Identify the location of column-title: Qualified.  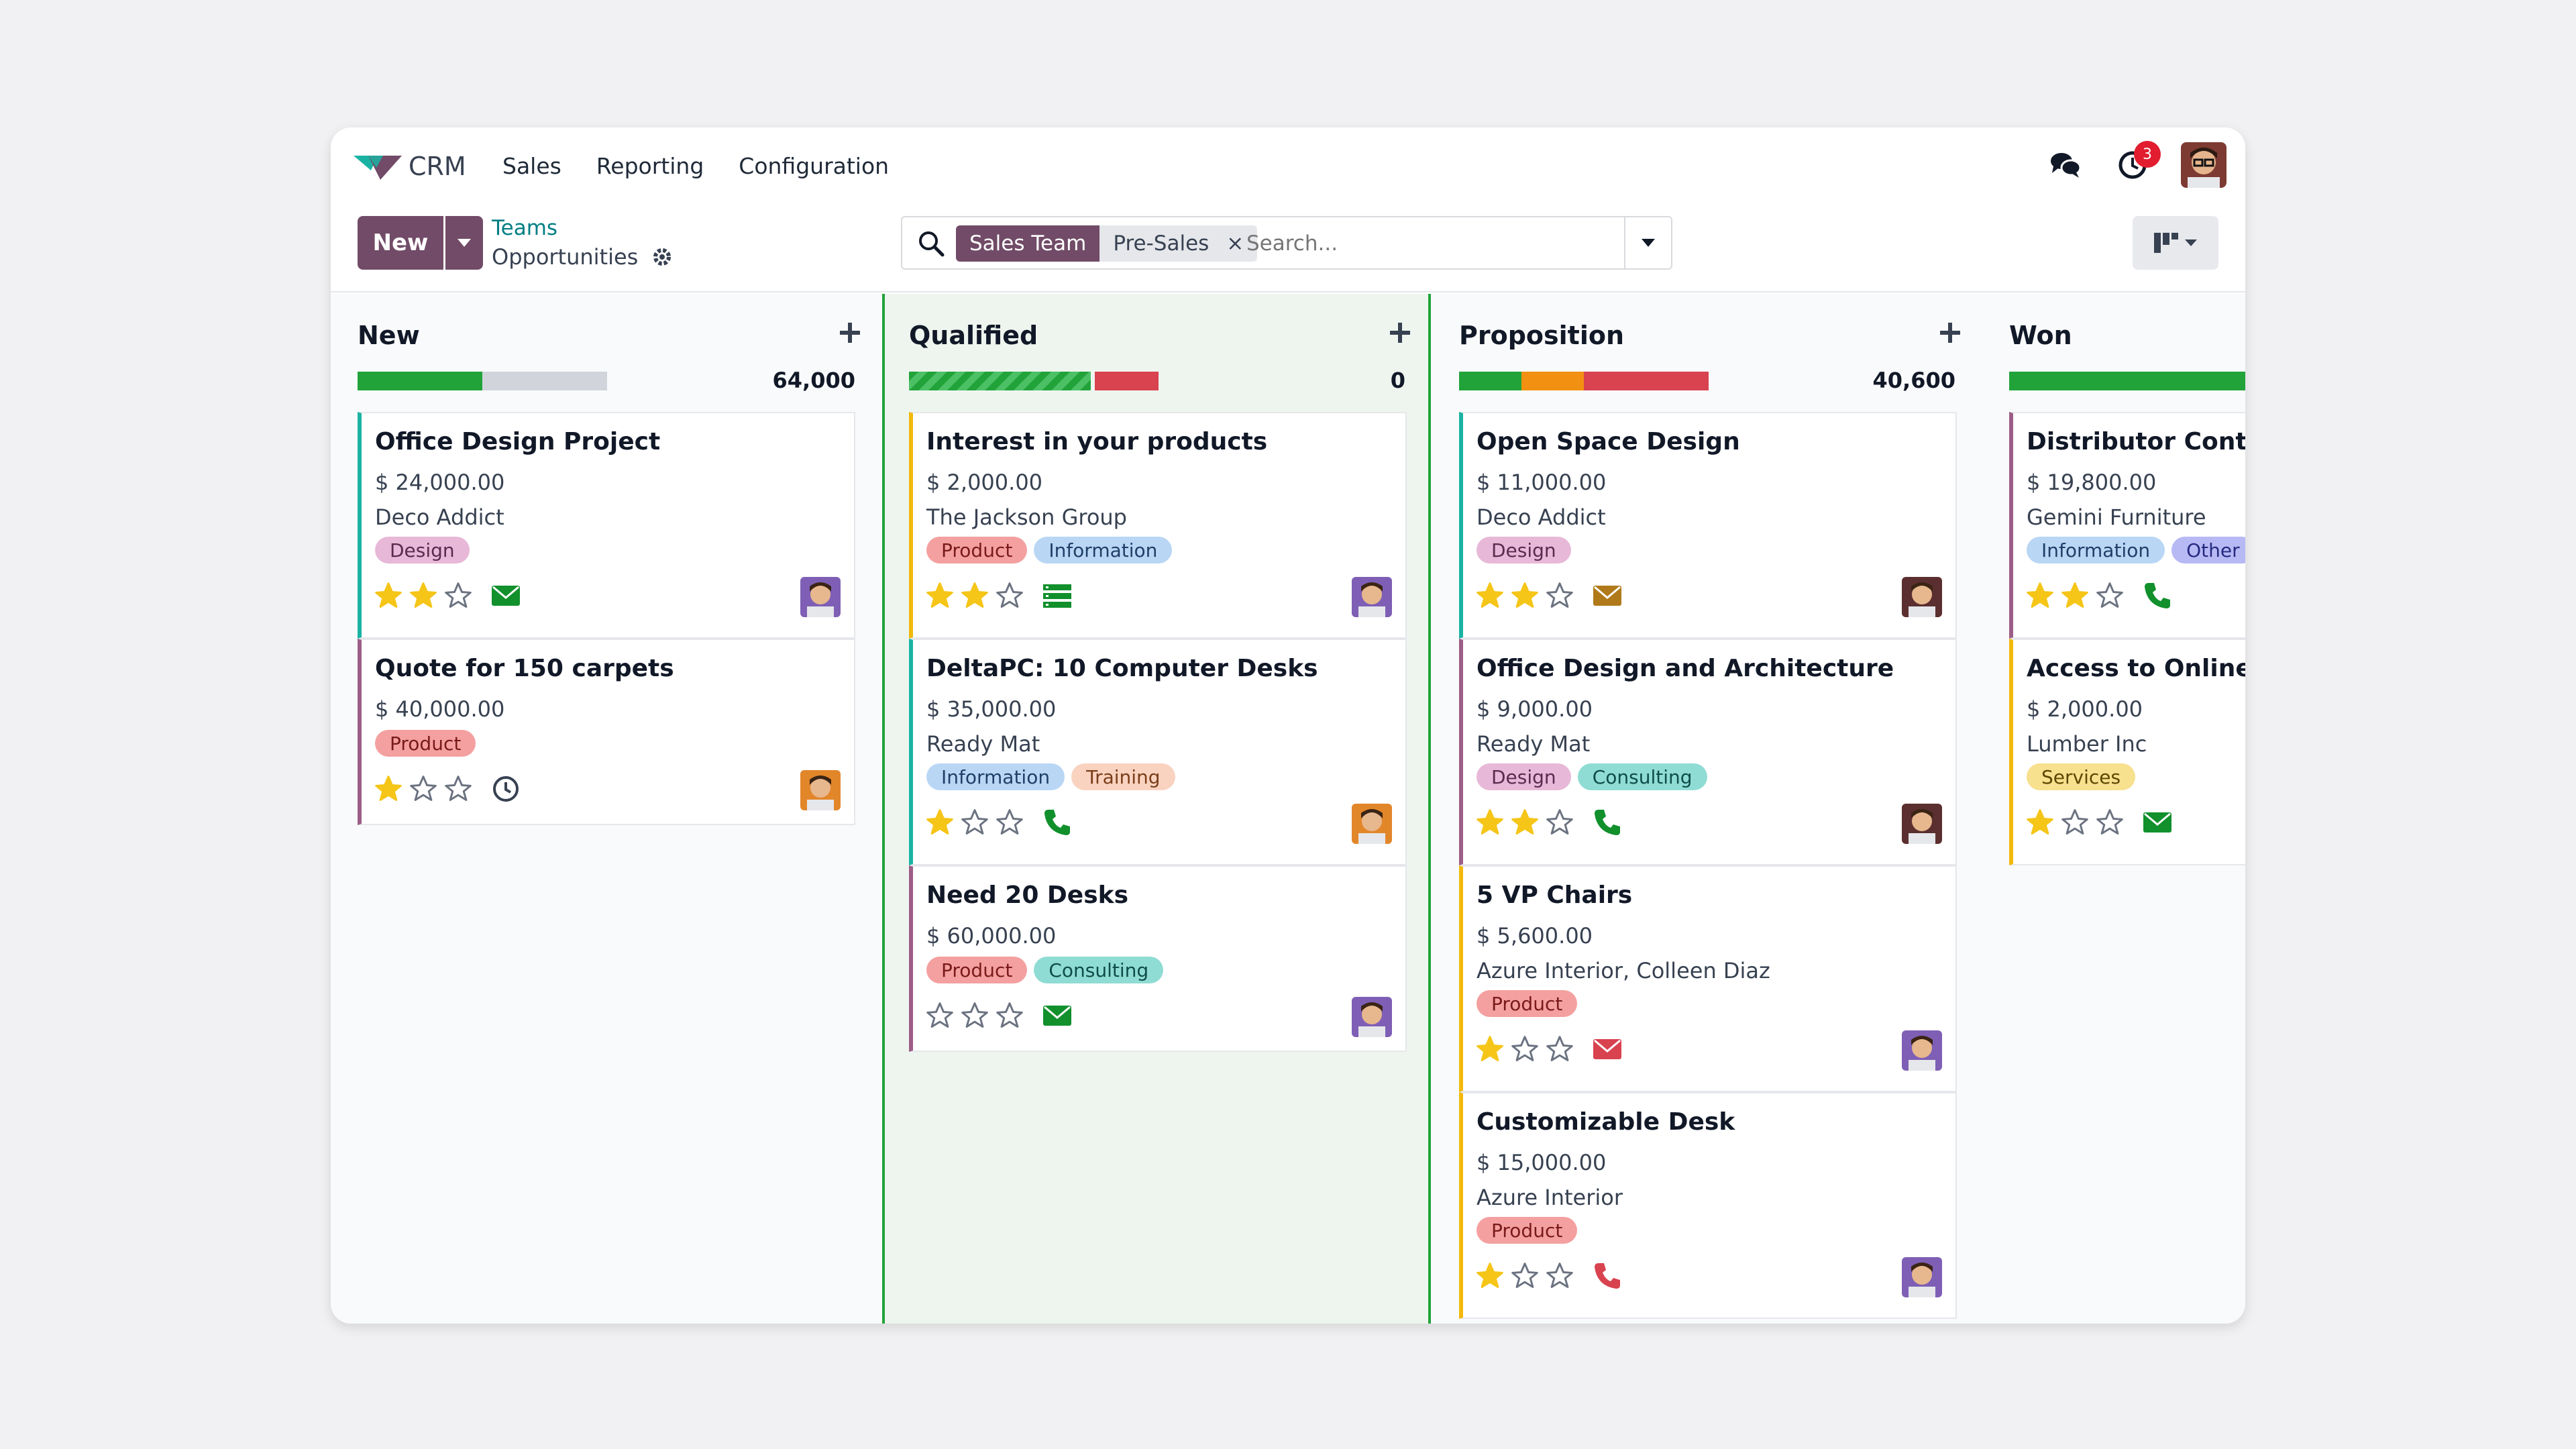
(973, 335).